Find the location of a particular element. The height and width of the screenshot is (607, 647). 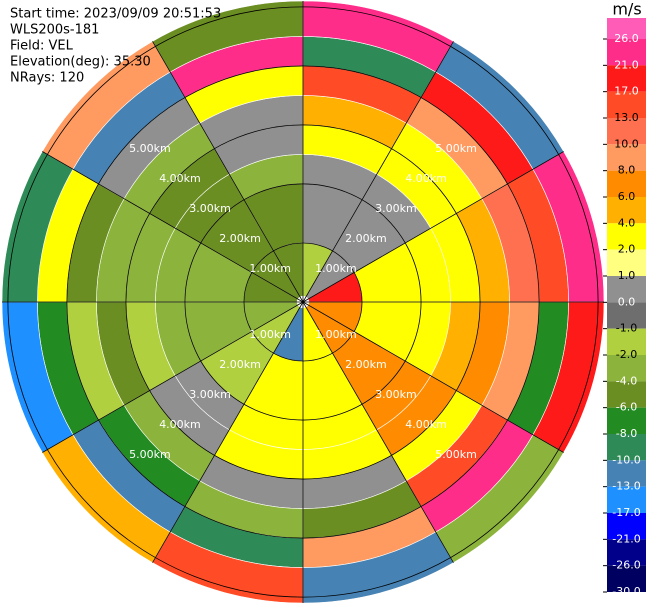

colorbar-label: -21.0 is located at coordinates (626, 538).